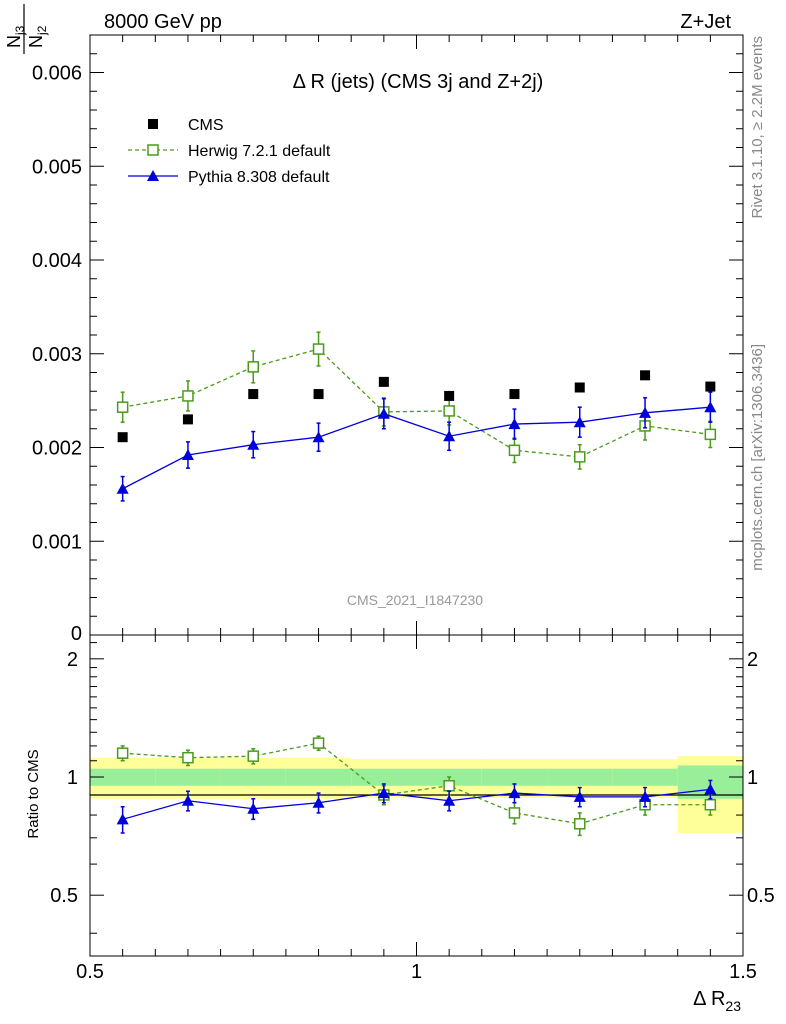 The width and height of the screenshot is (786, 1024). Describe the element at coordinates (57, 449) in the screenshot. I see `main-y-tick-label: 0.002` at that location.